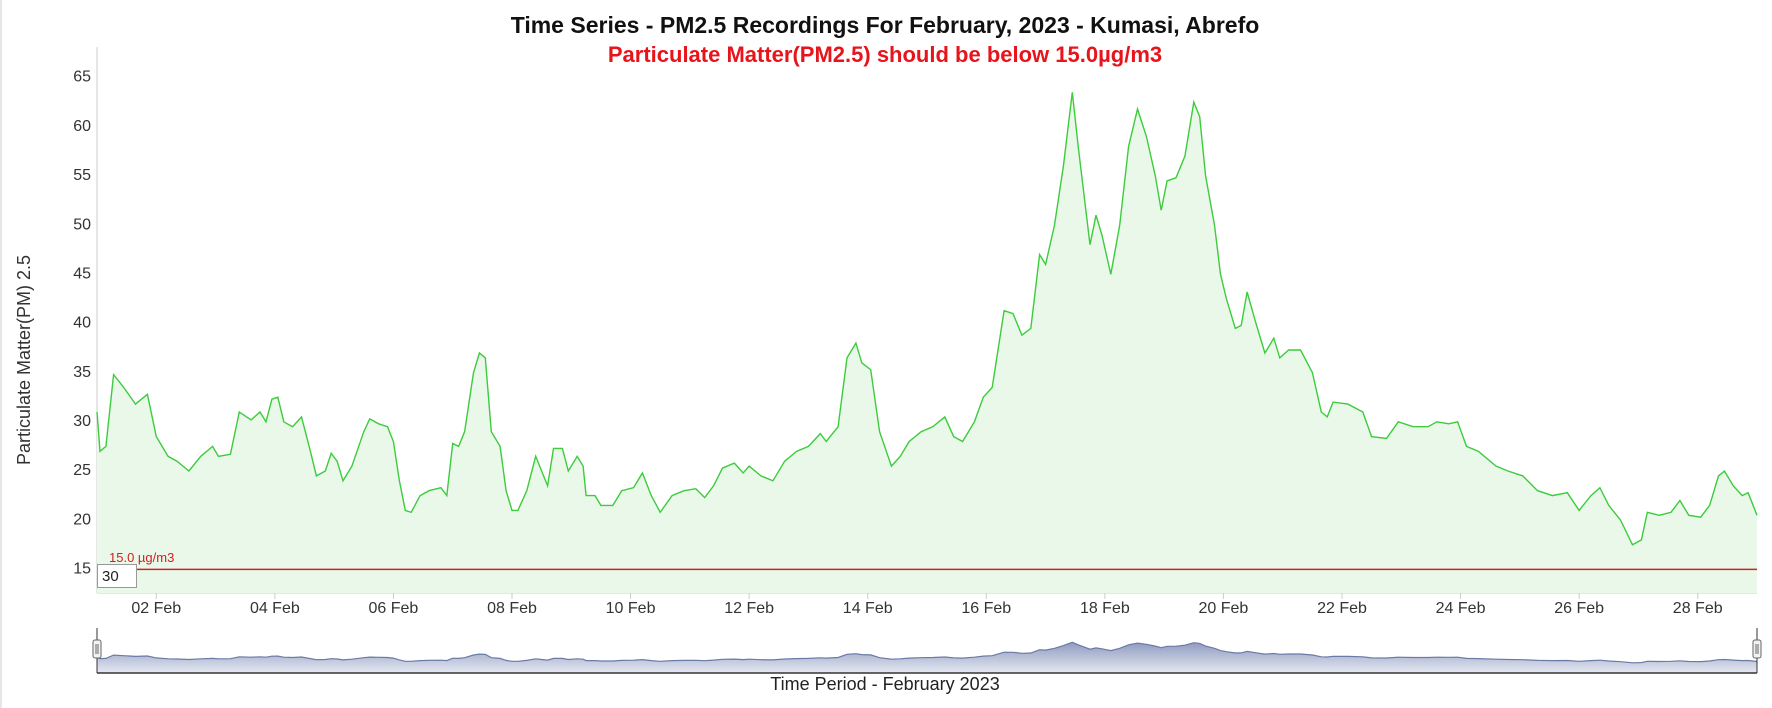 The width and height of the screenshot is (1772, 708). Describe the element at coordinates (631, 608) in the screenshot. I see `x-tick-label: 10 Feb` at that location.